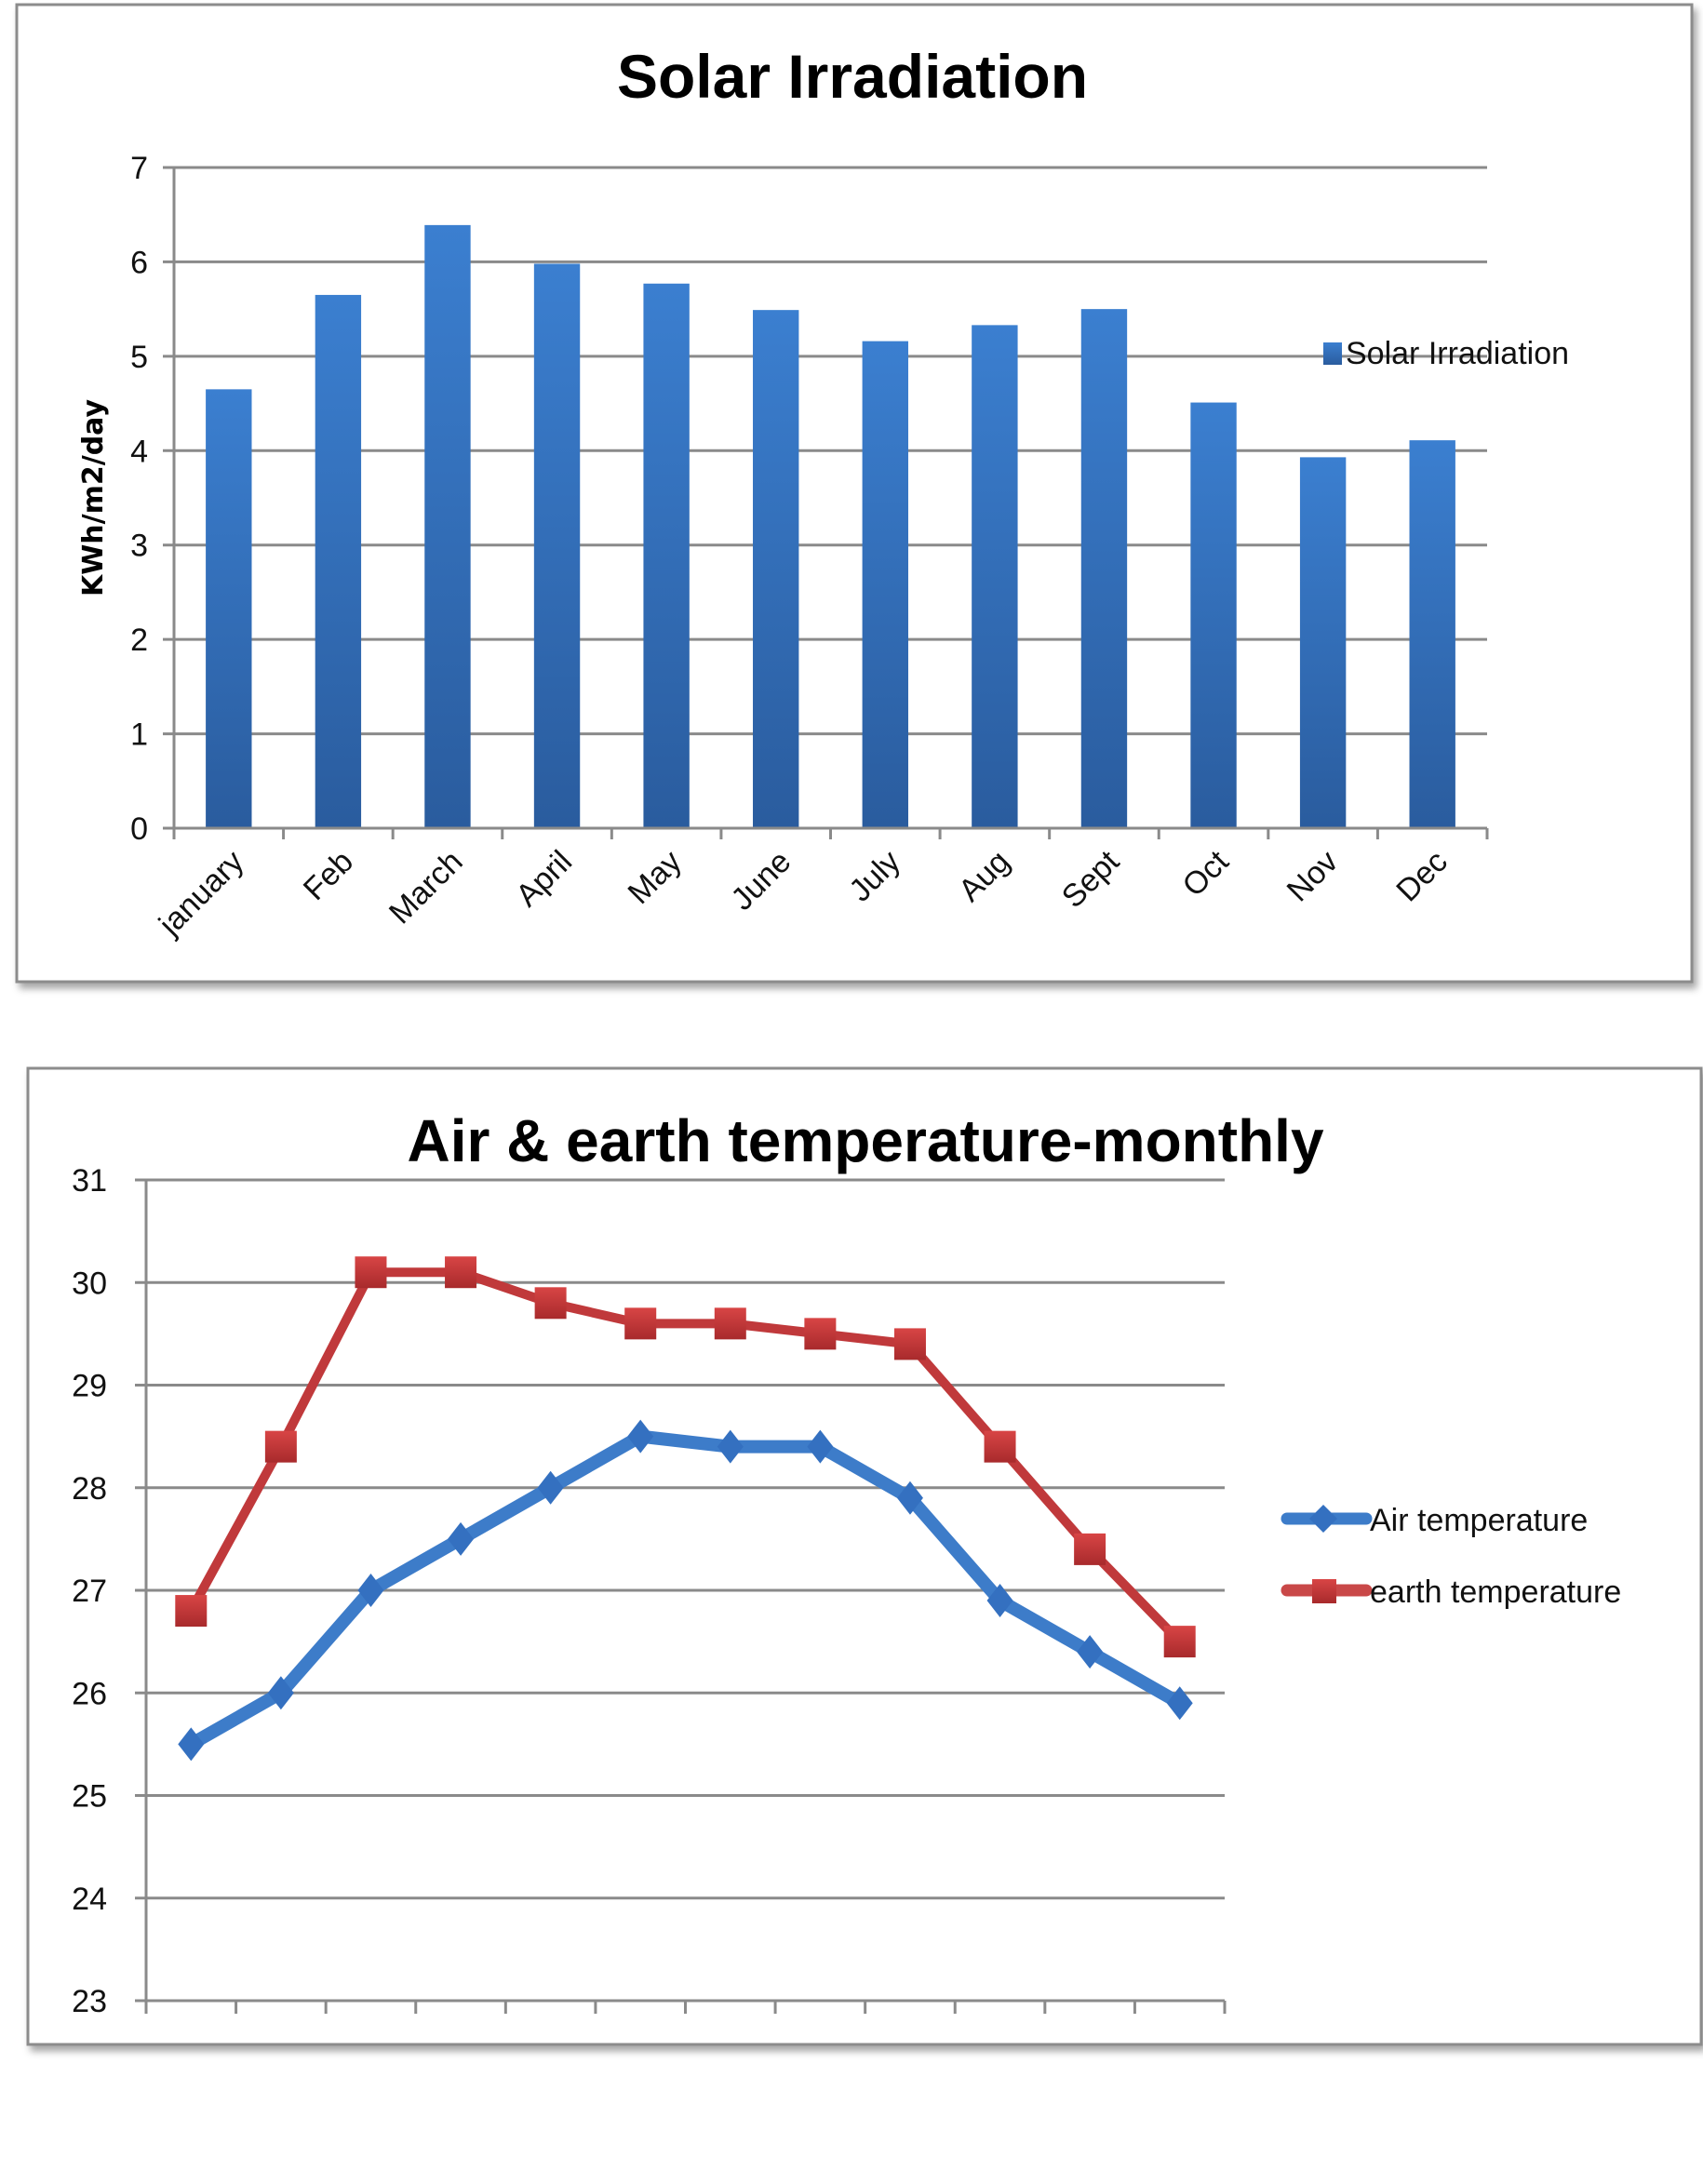 Image resolution: width=1703 pixels, height=2184 pixels. I want to click on y-tick-label: 31, so click(89, 1181).